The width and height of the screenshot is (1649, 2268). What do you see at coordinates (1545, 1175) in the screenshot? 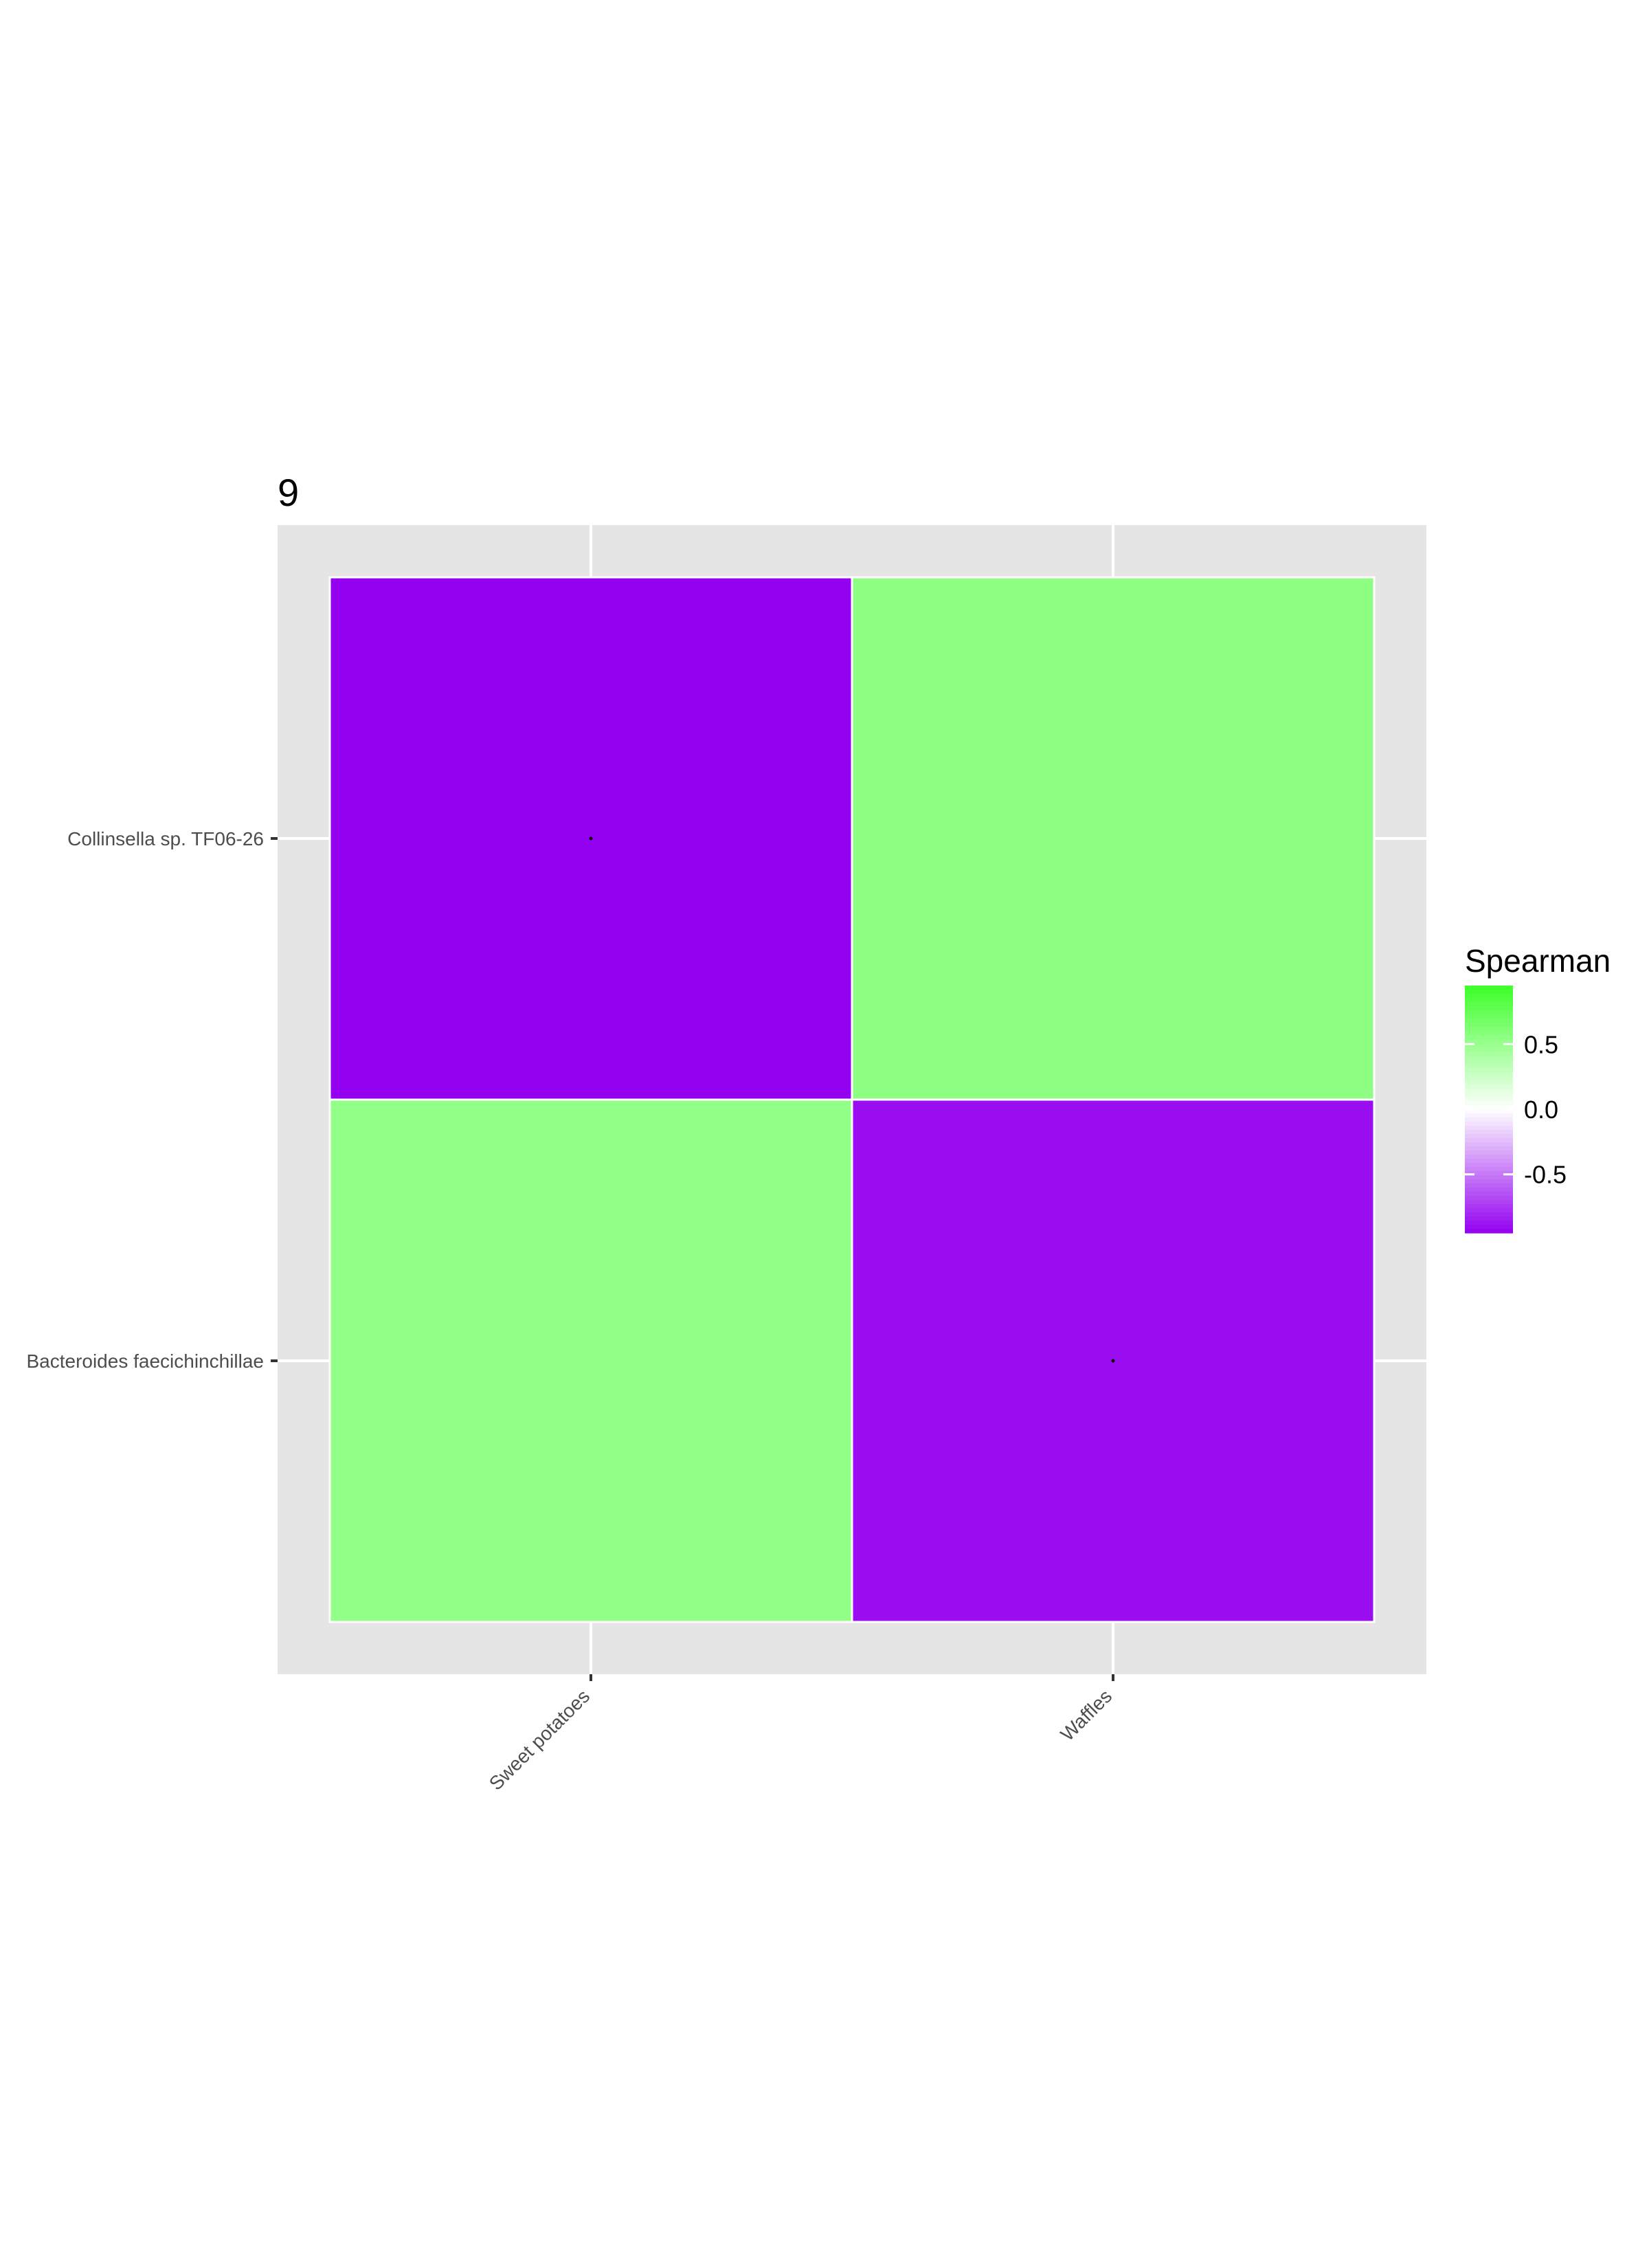
I see `legend-tick-label: -0.5` at bounding box center [1545, 1175].